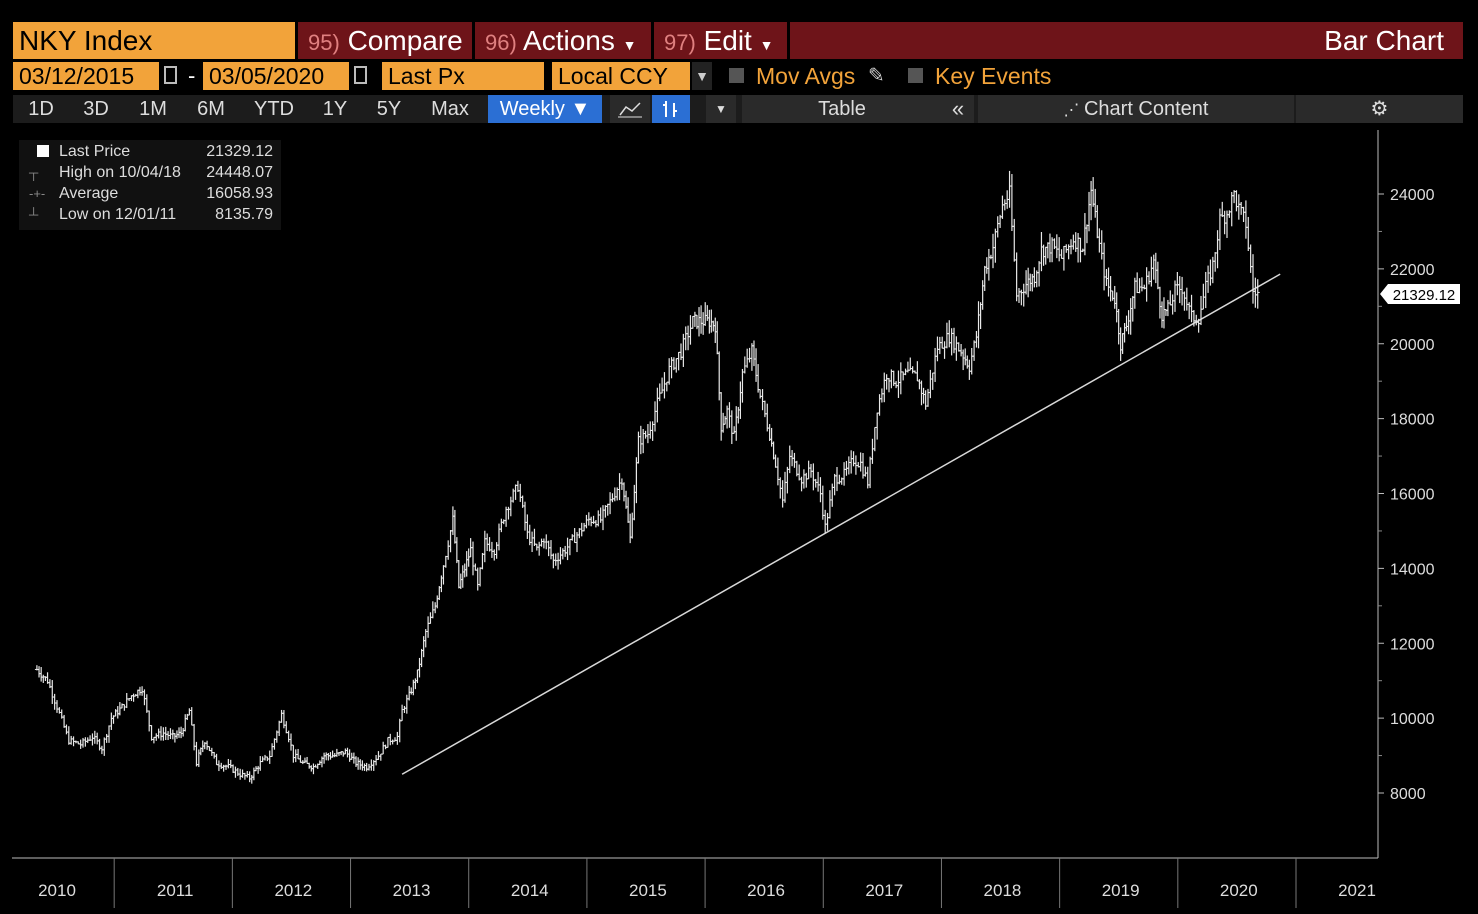  What do you see at coordinates (876, 76) in the screenshot?
I see `pencil-icon: ✎` at bounding box center [876, 76].